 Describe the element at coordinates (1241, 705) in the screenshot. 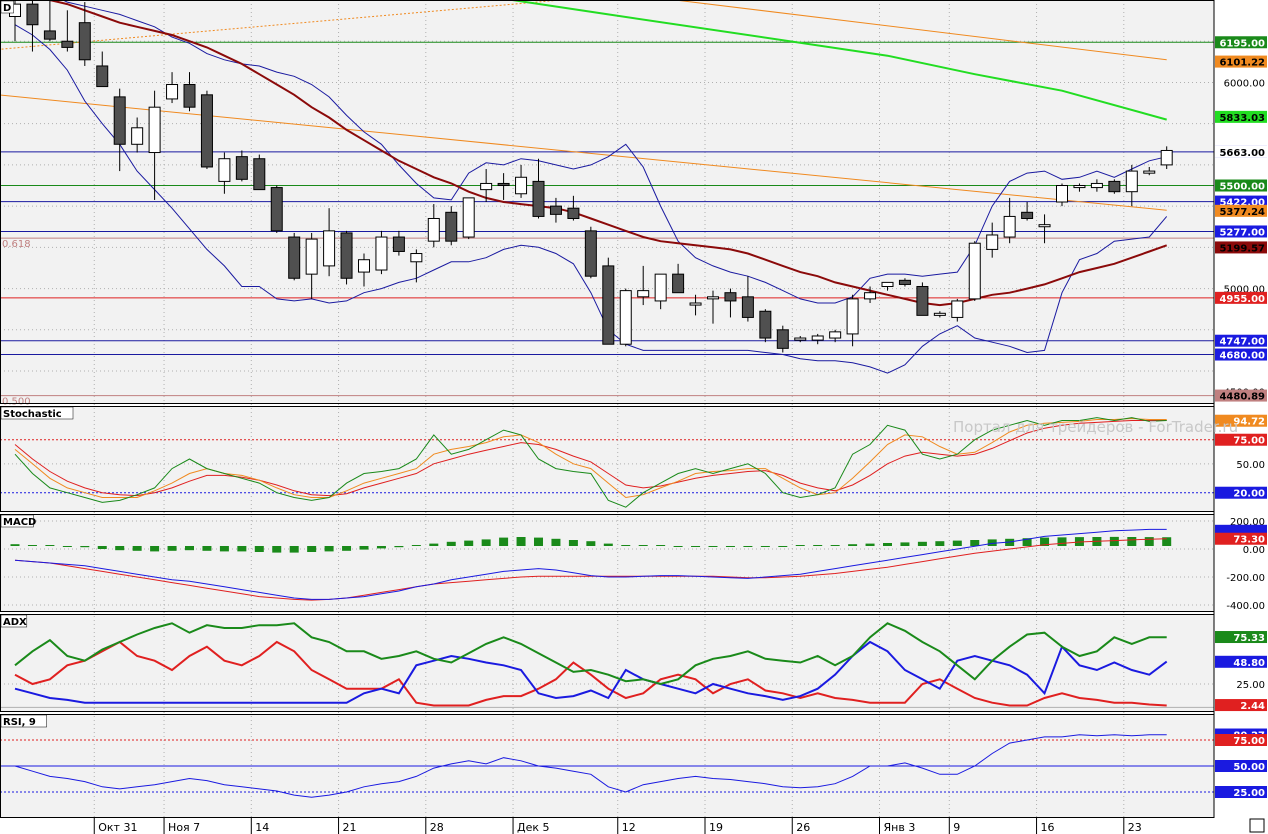

I see `adx-value-label-box` at that location.